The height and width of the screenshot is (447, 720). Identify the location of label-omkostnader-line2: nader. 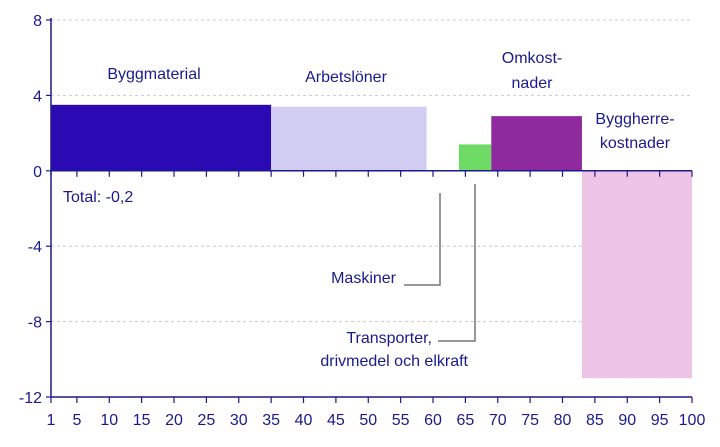
(533, 83).